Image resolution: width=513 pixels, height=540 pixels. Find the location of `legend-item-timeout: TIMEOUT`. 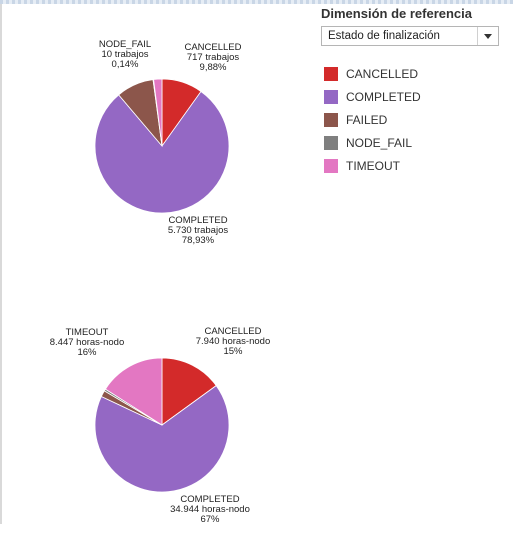

legend-item-timeout: TIMEOUT is located at coordinates (372, 165).